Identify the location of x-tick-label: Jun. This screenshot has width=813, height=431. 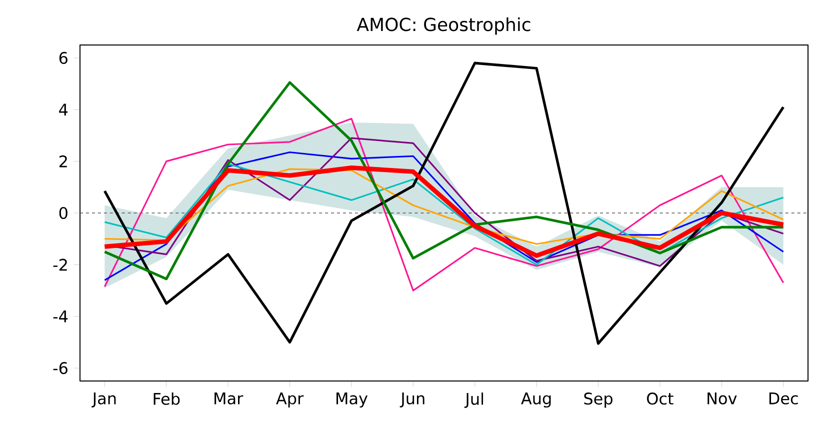
(412, 400).